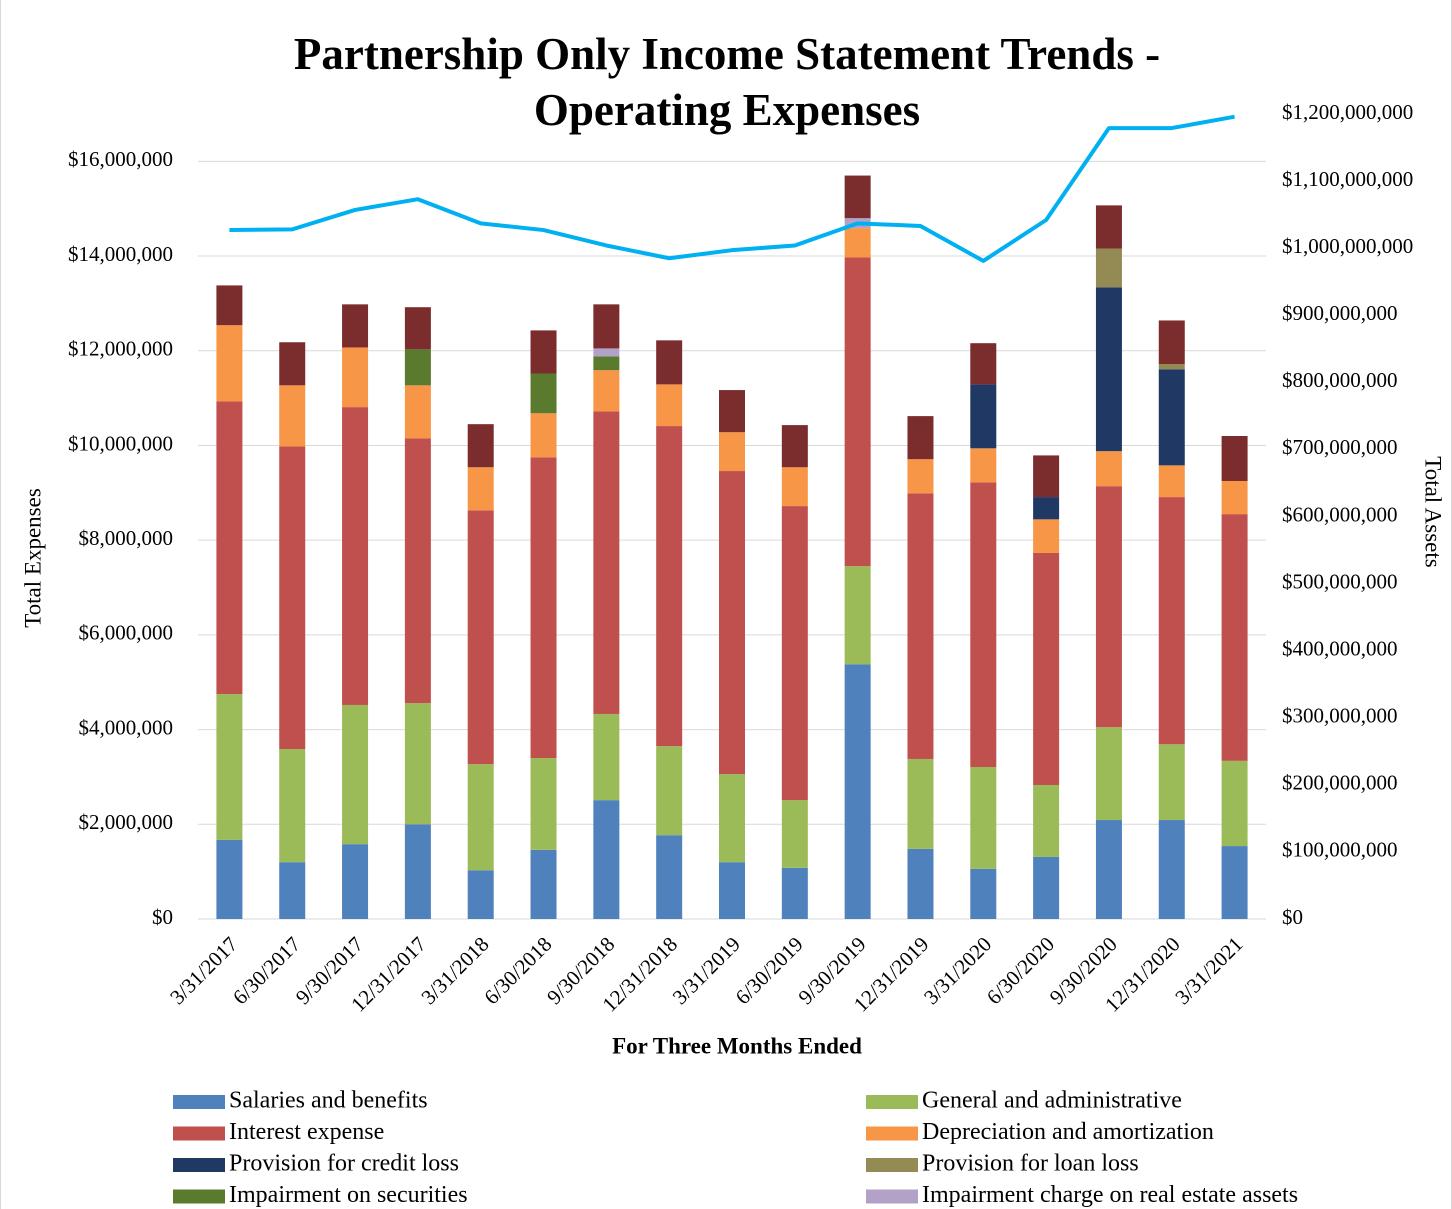 The width and height of the screenshot is (1452, 1209). What do you see at coordinates (162, 917) in the screenshot?
I see `y-tick-label: $0` at bounding box center [162, 917].